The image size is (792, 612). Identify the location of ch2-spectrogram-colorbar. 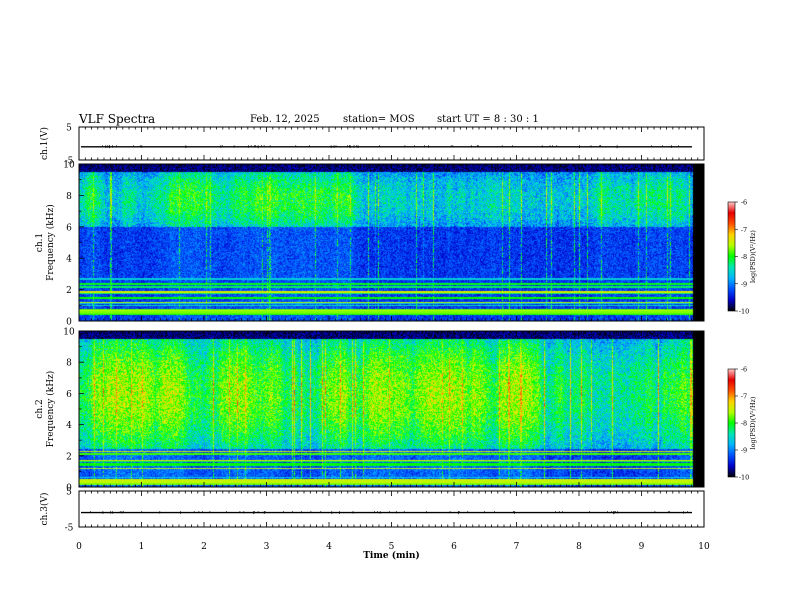
(731, 423).